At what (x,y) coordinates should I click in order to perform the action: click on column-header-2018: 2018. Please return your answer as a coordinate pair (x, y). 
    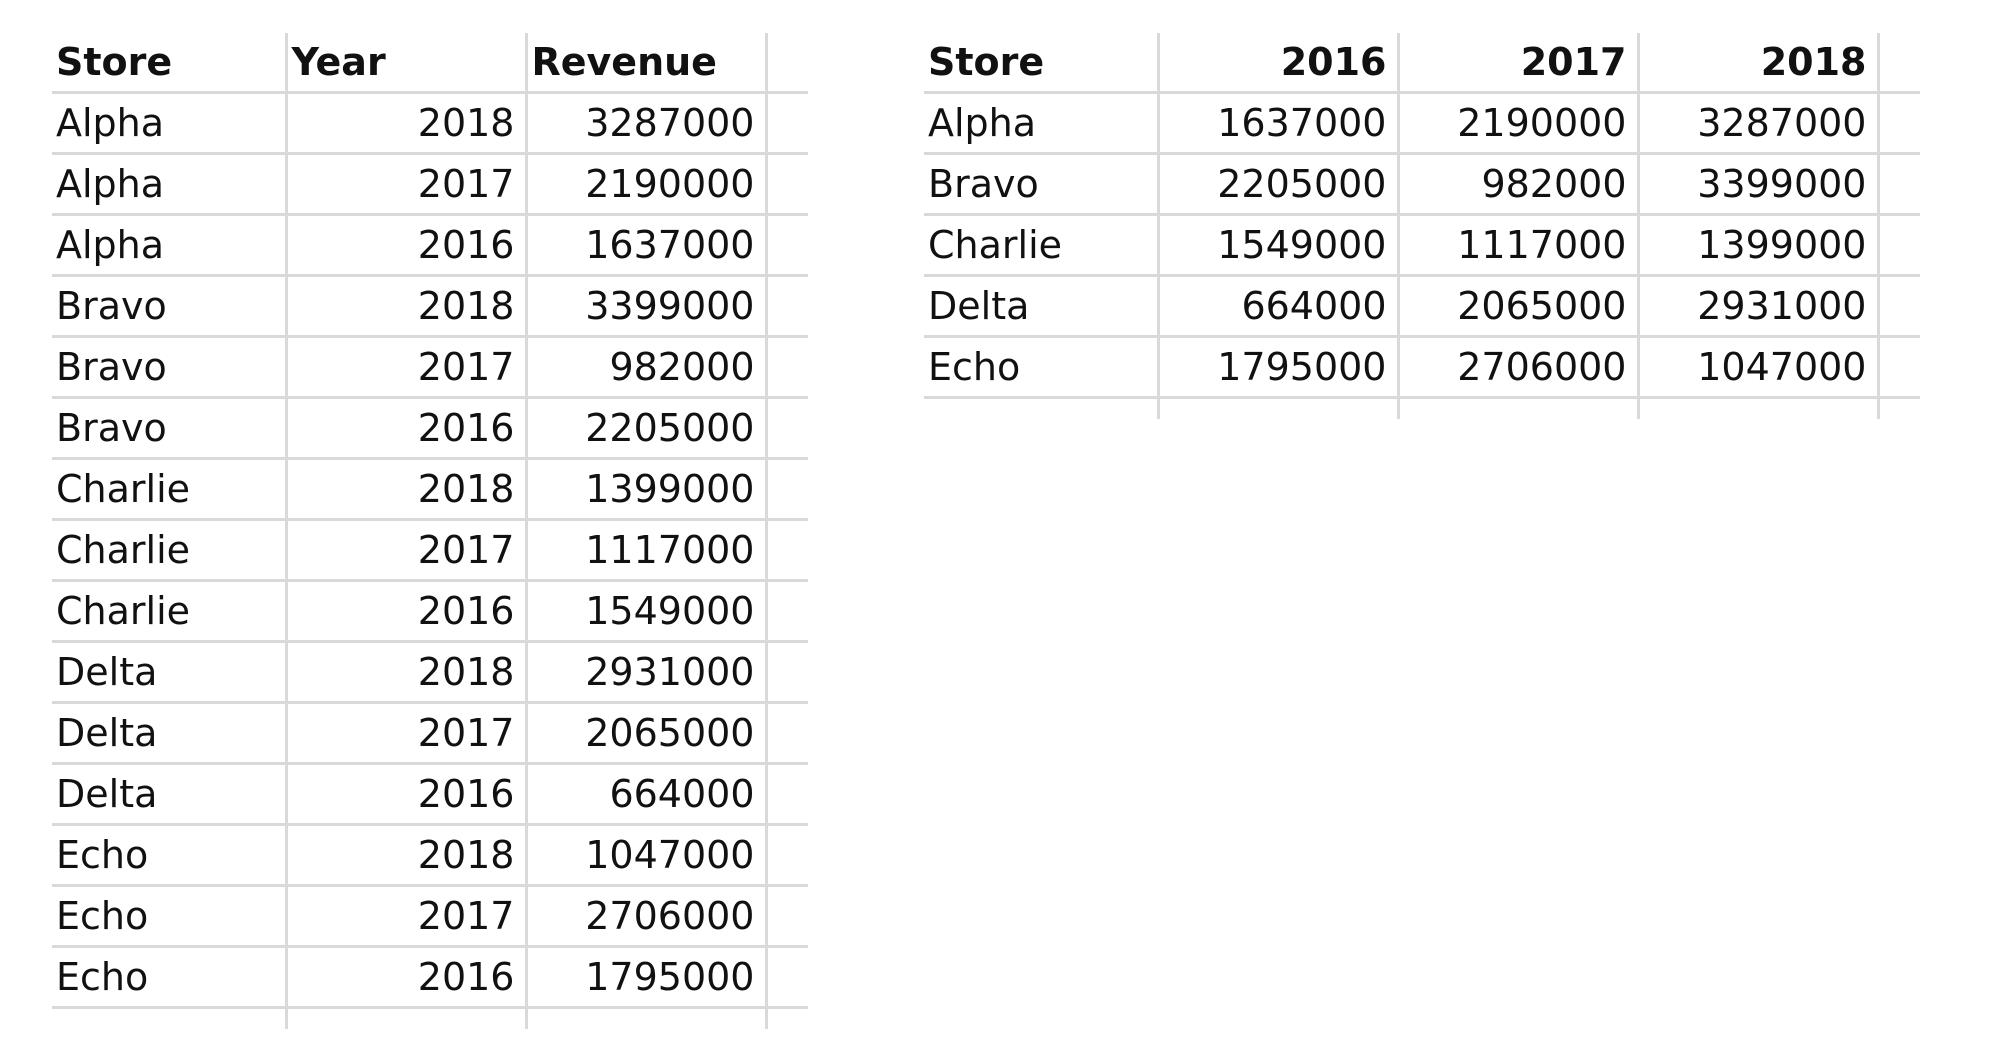
    Looking at the image, I should click on (1759, 63).